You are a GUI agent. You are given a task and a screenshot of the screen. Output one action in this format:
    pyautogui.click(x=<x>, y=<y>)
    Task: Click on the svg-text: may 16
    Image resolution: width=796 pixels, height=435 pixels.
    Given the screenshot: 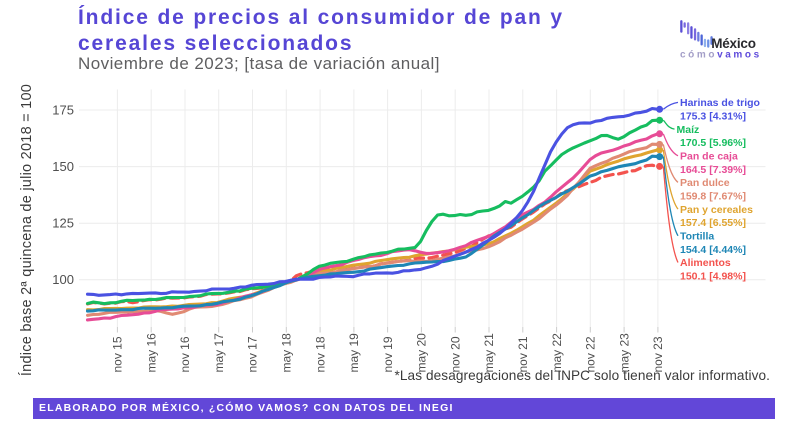 What is the action you would take?
    pyautogui.click(x=151, y=353)
    